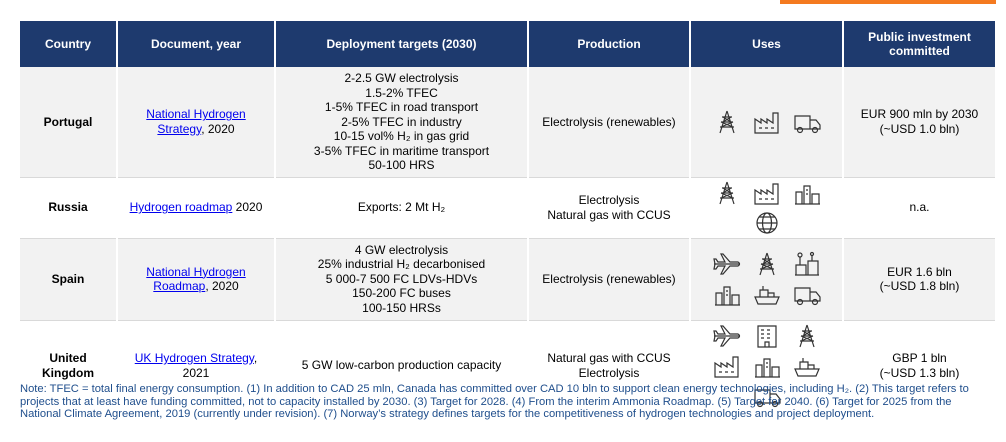 This screenshot has width=1006, height=442. I want to click on production-cell: Electrolysis Natural gas with CCUS, so click(608, 207).